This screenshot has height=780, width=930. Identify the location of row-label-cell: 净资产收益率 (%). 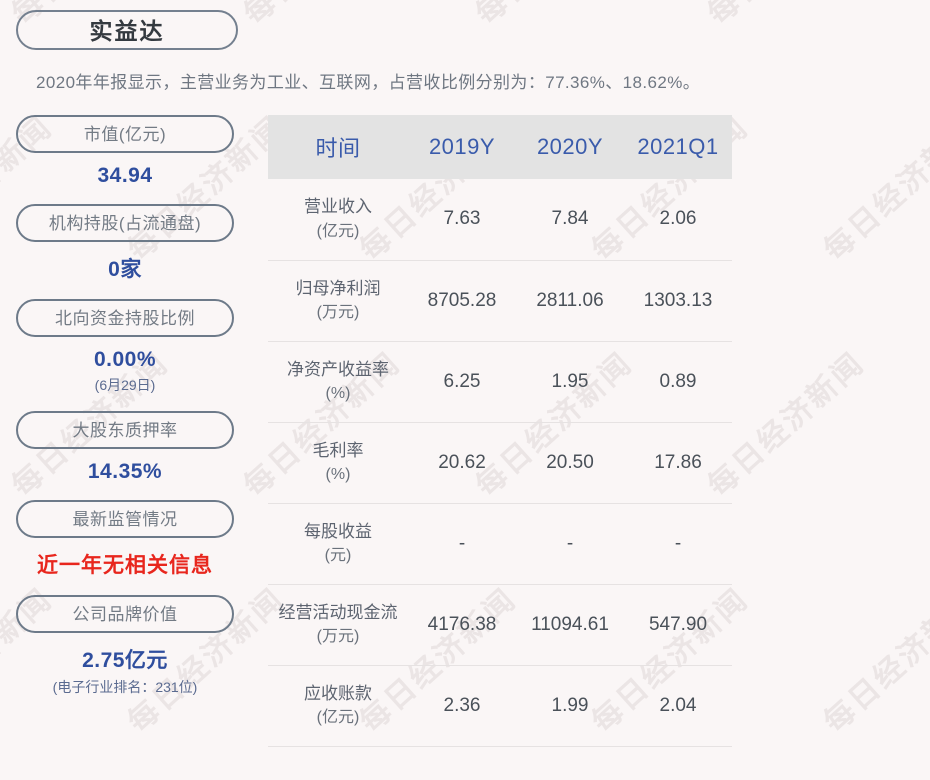
(338, 382).